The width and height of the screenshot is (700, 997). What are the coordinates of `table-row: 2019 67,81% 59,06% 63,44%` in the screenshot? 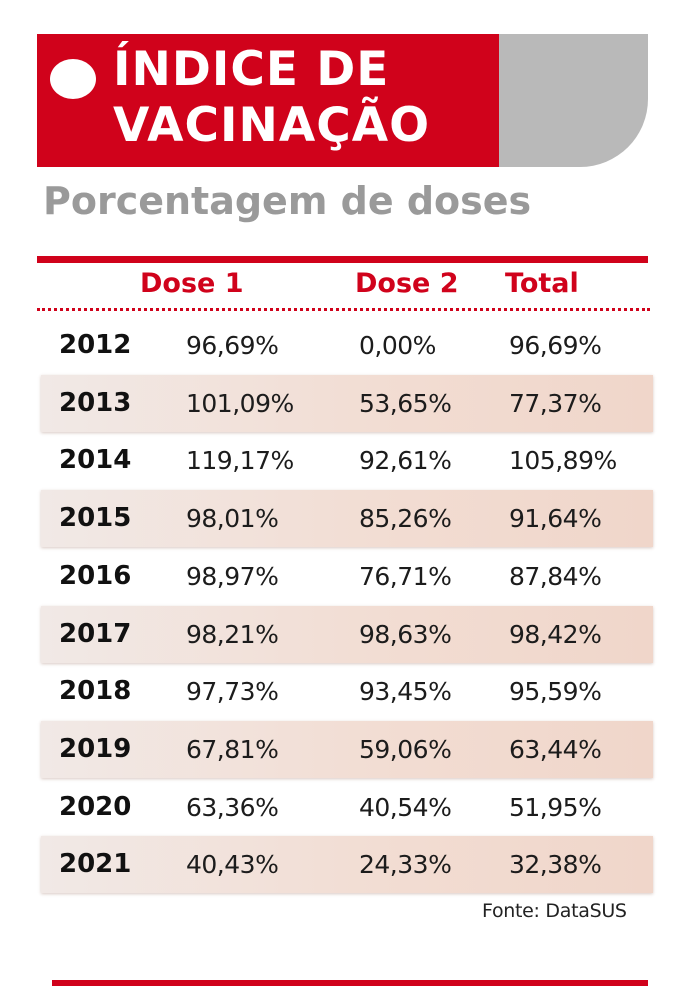 It's located at (347, 749).